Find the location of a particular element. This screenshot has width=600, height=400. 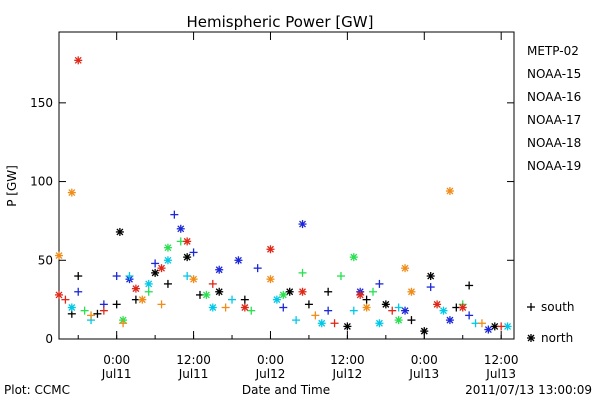

legend-entry: NOAA-17 is located at coordinates (554, 120).